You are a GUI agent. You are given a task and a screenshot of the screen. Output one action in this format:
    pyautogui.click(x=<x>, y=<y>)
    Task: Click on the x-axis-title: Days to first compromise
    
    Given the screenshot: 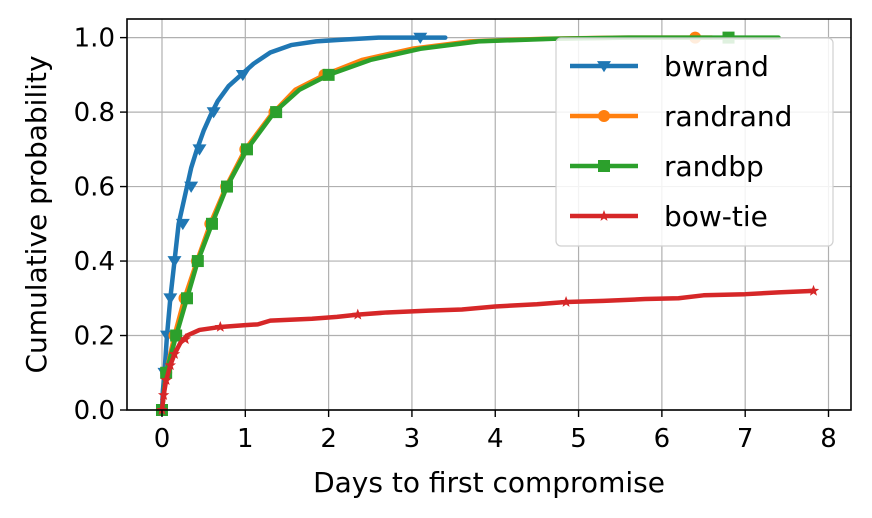 What is the action you would take?
    pyautogui.click(x=489, y=482)
    